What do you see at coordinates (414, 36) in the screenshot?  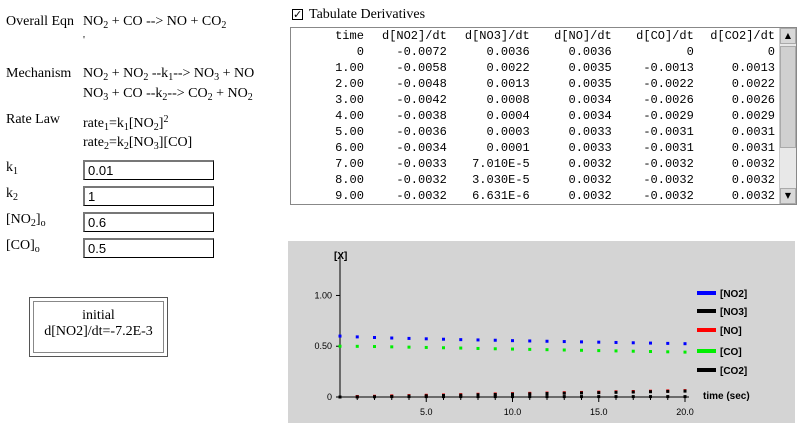 I see `table-header: d[NO2]/dt` at bounding box center [414, 36].